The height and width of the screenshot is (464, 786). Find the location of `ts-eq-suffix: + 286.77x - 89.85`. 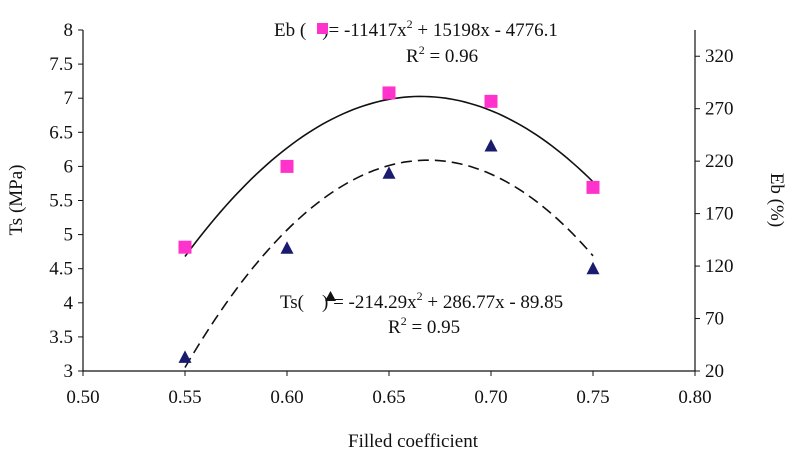

ts-eq-suffix: + 286.77x - 89.85 is located at coordinates (493, 302).